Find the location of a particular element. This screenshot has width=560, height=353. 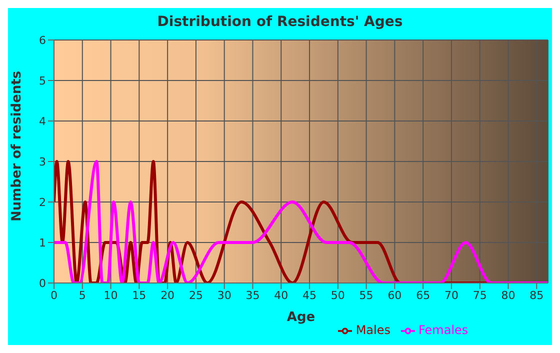

x-tick-label: 10 is located at coordinates (111, 295).